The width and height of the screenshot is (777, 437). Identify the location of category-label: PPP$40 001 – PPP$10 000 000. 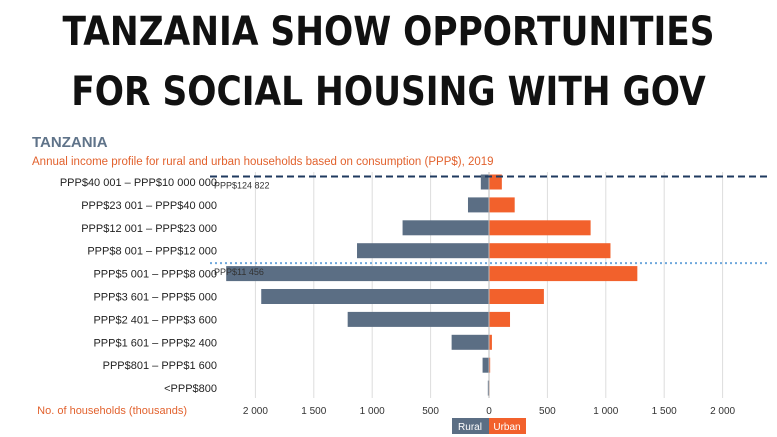
(138, 183).